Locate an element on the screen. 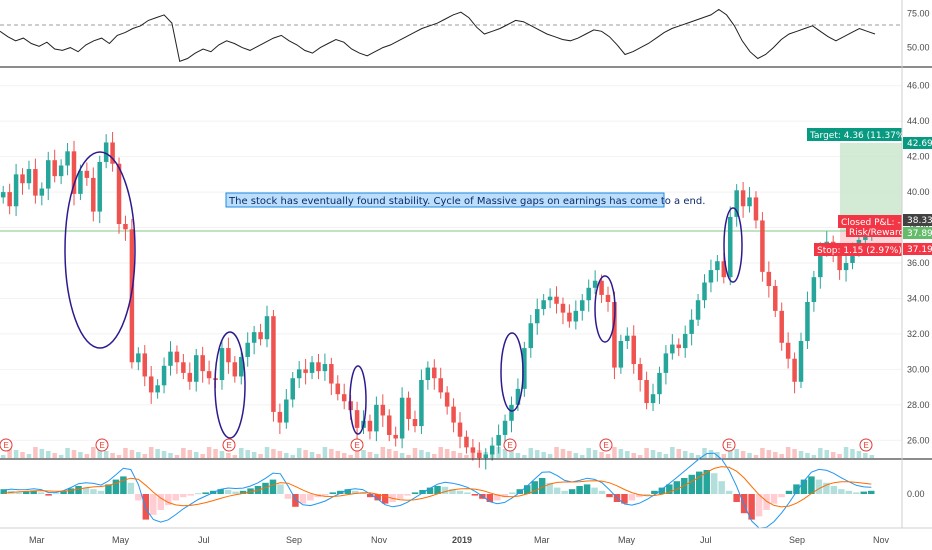 Image resolution: width=932 pixels, height=550 pixels. current-price-text: 38.33 is located at coordinates (919, 221).